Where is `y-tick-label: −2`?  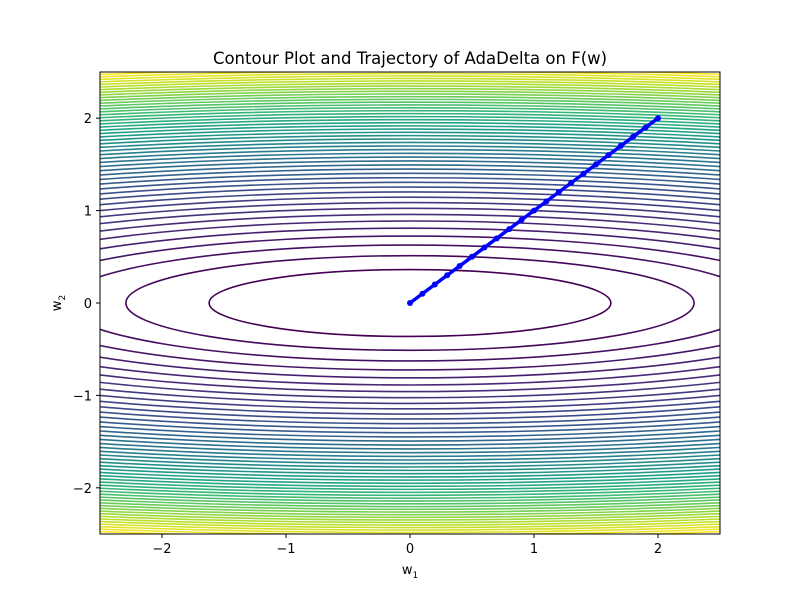
y-tick-label: −2 is located at coordinates (82, 489).